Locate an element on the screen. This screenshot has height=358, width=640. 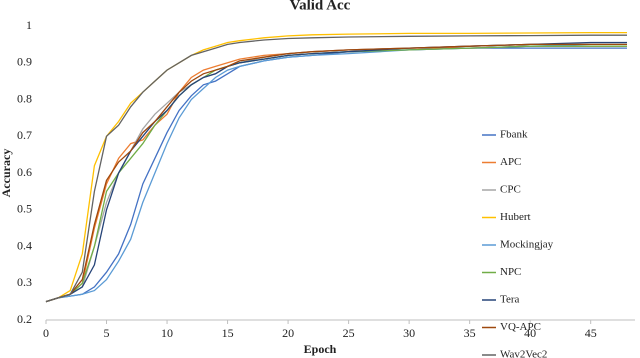
x-tick-label: 0 is located at coordinates (46, 333).